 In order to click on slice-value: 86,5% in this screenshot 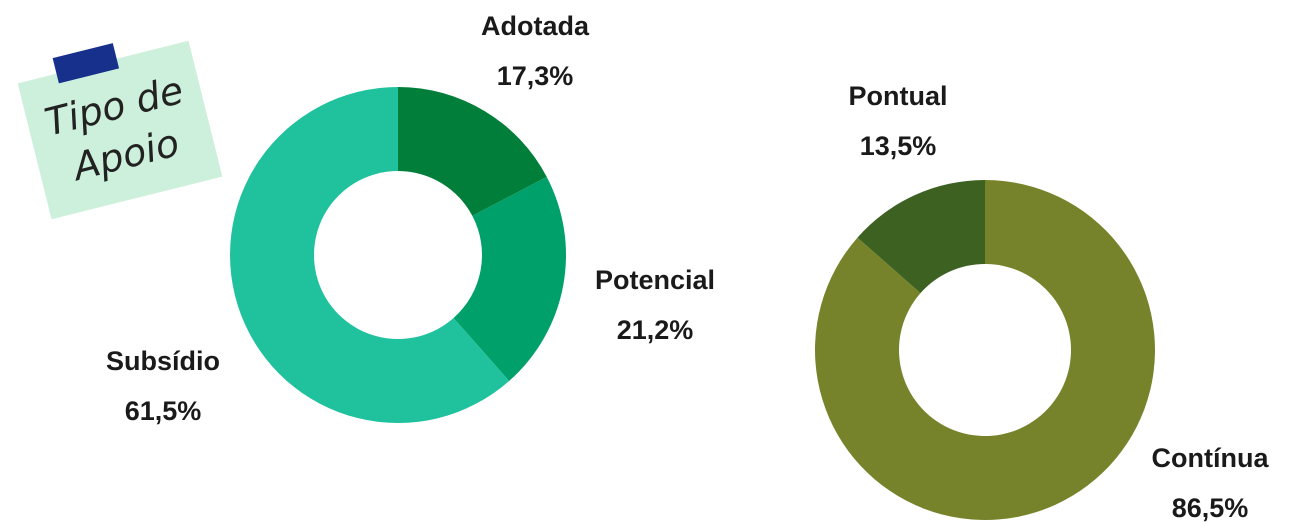, I will do `click(1210, 507)`.